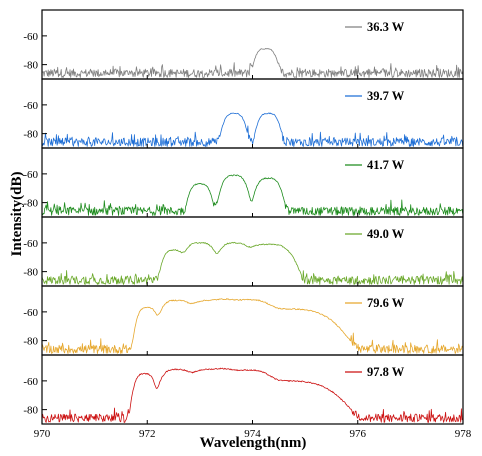  I want to click on legend-label: 39.7 W, so click(386, 96).